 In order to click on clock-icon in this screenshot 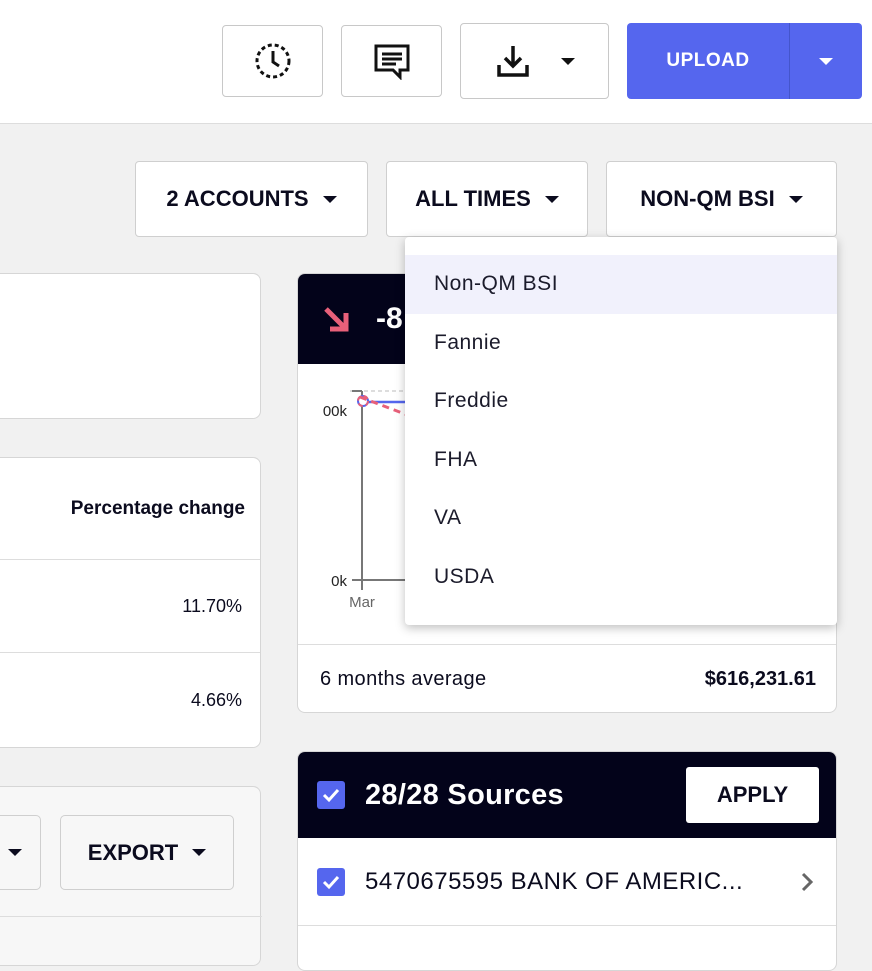, I will do `click(272, 61)`.